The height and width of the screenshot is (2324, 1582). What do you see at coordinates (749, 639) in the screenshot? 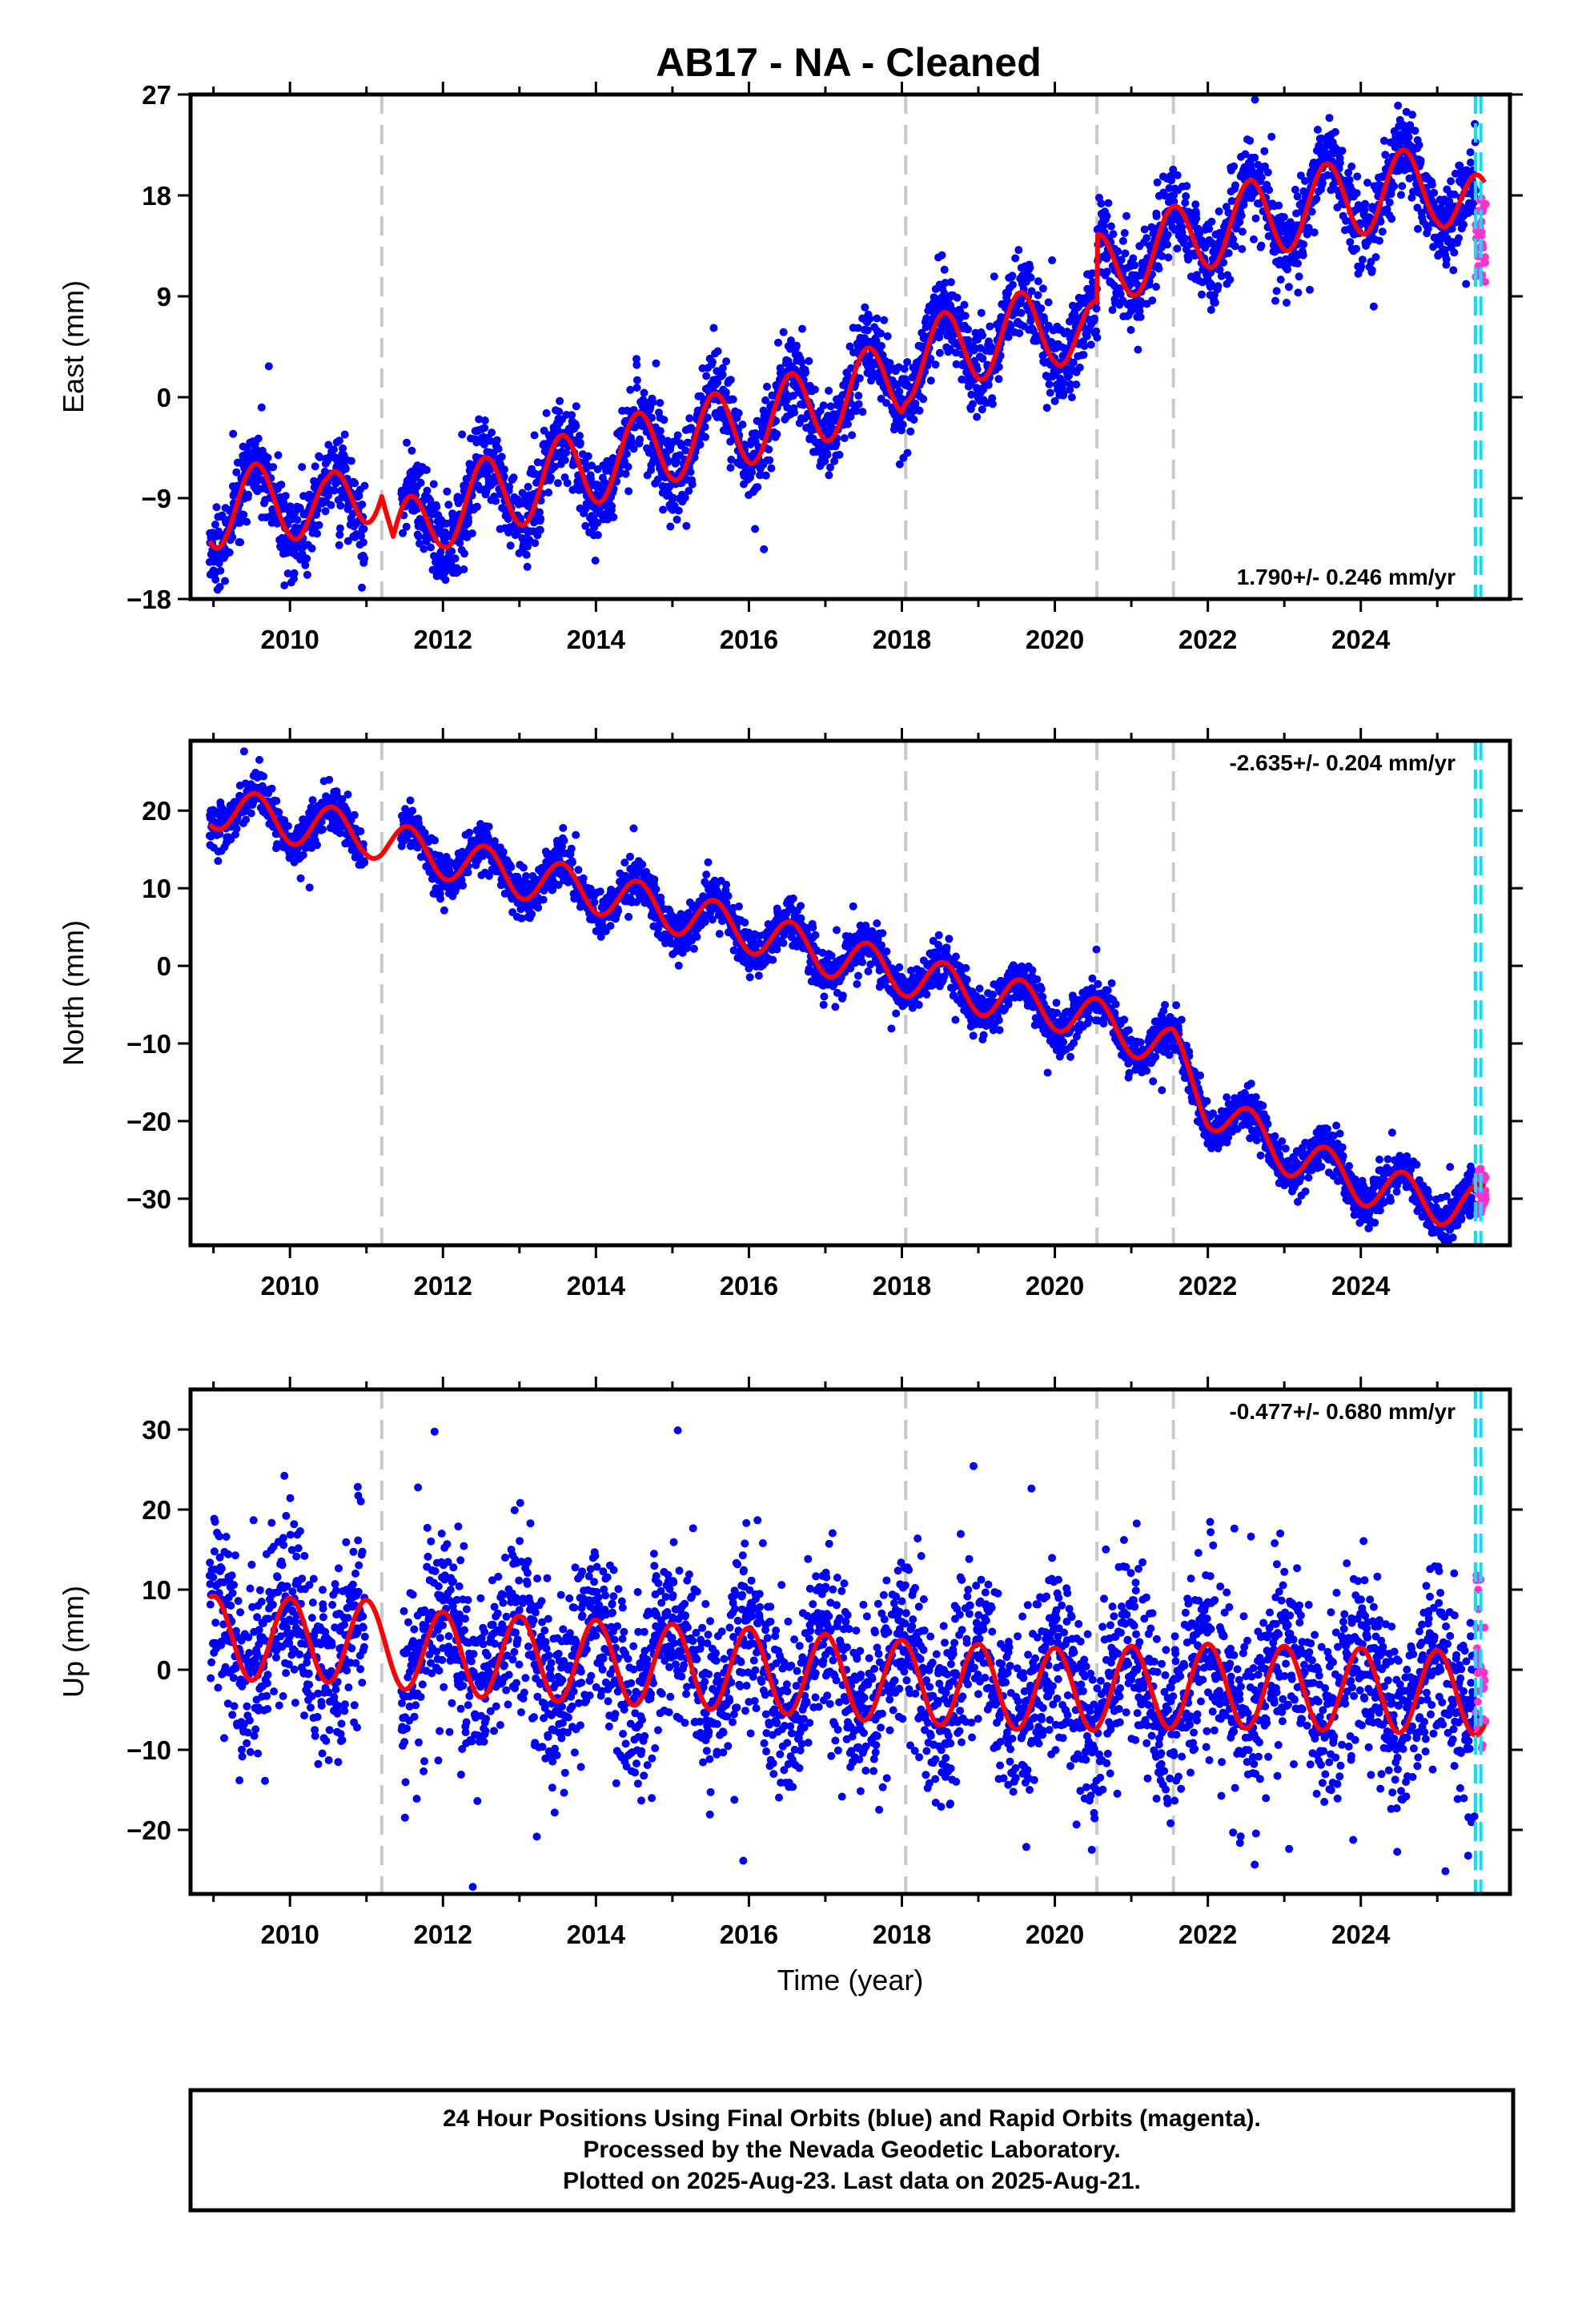
I see `x-tick-label: 2016` at bounding box center [749, 639].